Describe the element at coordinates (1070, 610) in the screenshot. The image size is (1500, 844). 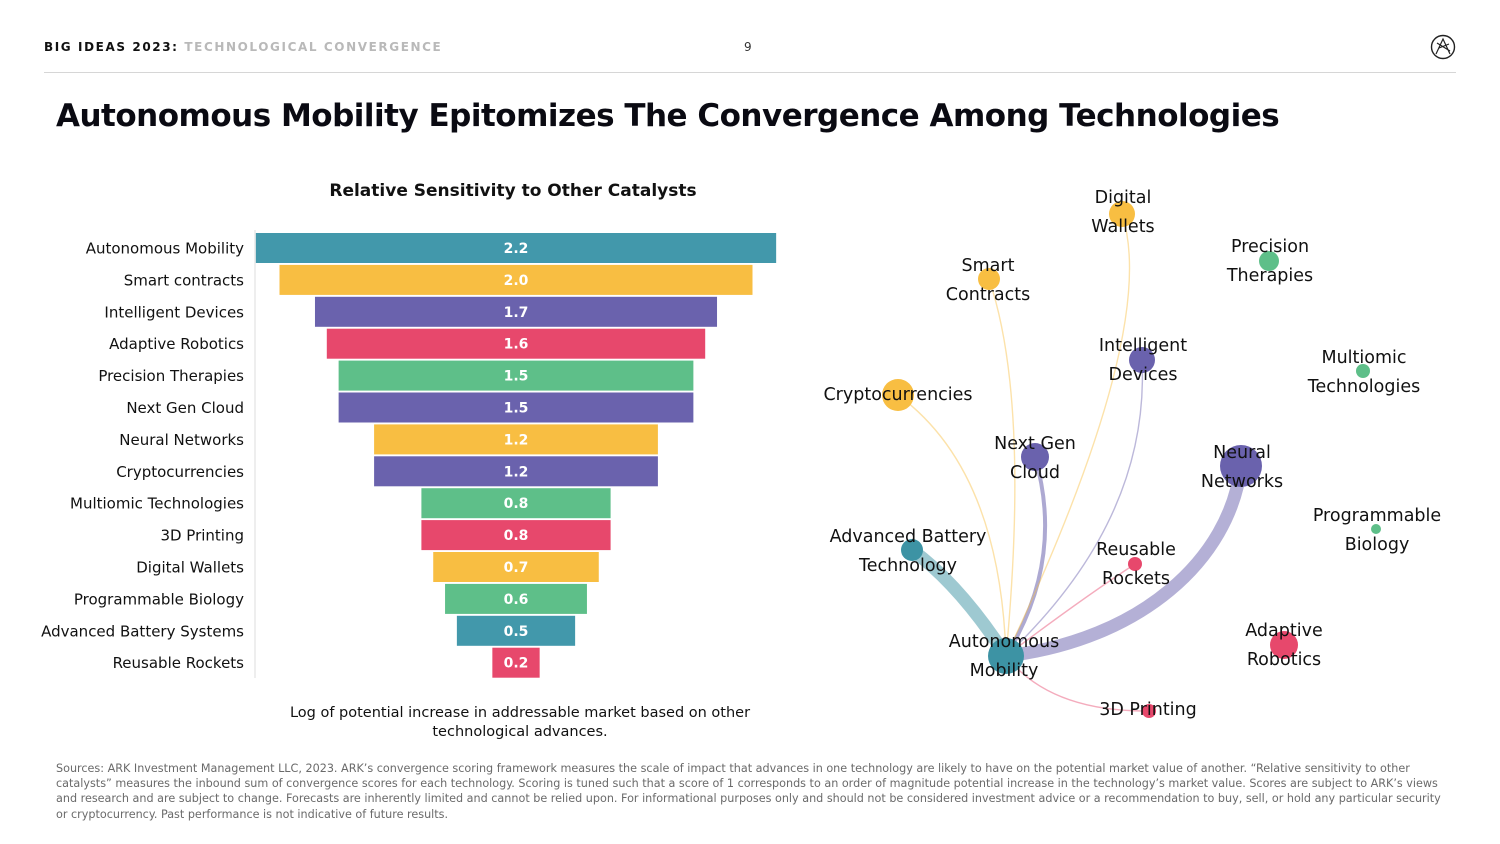
I see `link-reusable-rockets` at that location.